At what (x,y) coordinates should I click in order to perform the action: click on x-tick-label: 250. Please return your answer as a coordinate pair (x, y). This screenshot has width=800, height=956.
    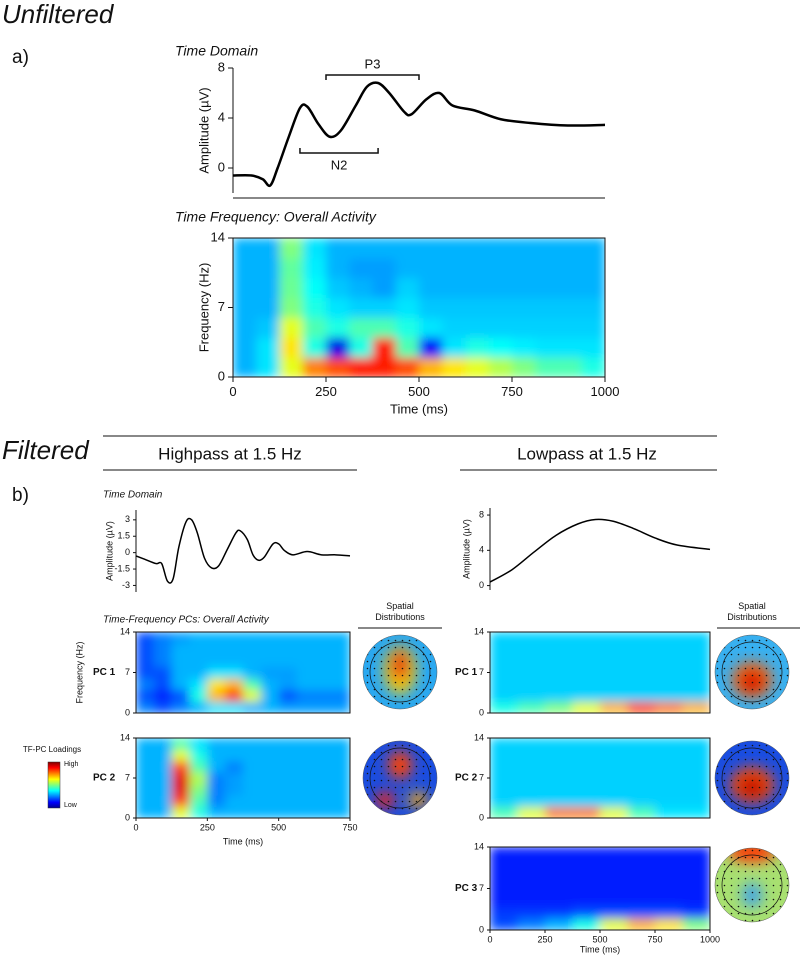
    Looking at the image, I should click on (544, 940).